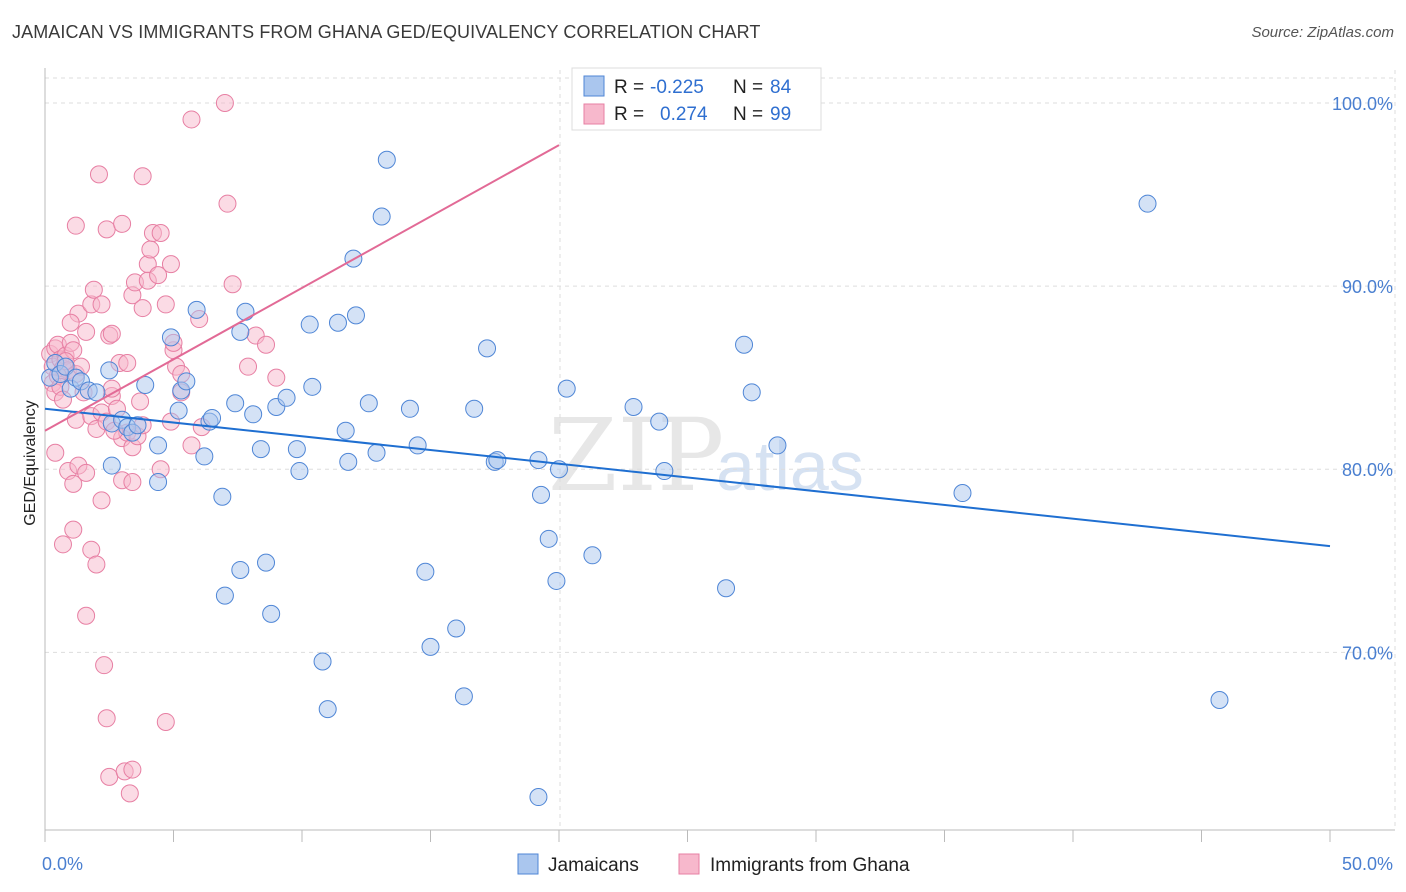 The width and height of the screenshot is (1406, 892). I want to click on y-tick-label: 80.0%, so click(1367, 470).